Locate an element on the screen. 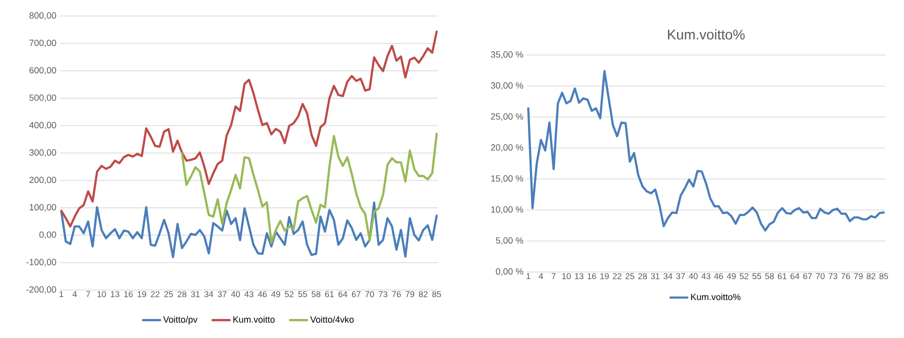 The image size is (904, 338). y-tick-label: 5,00 % is located at coordinates (510, 241).